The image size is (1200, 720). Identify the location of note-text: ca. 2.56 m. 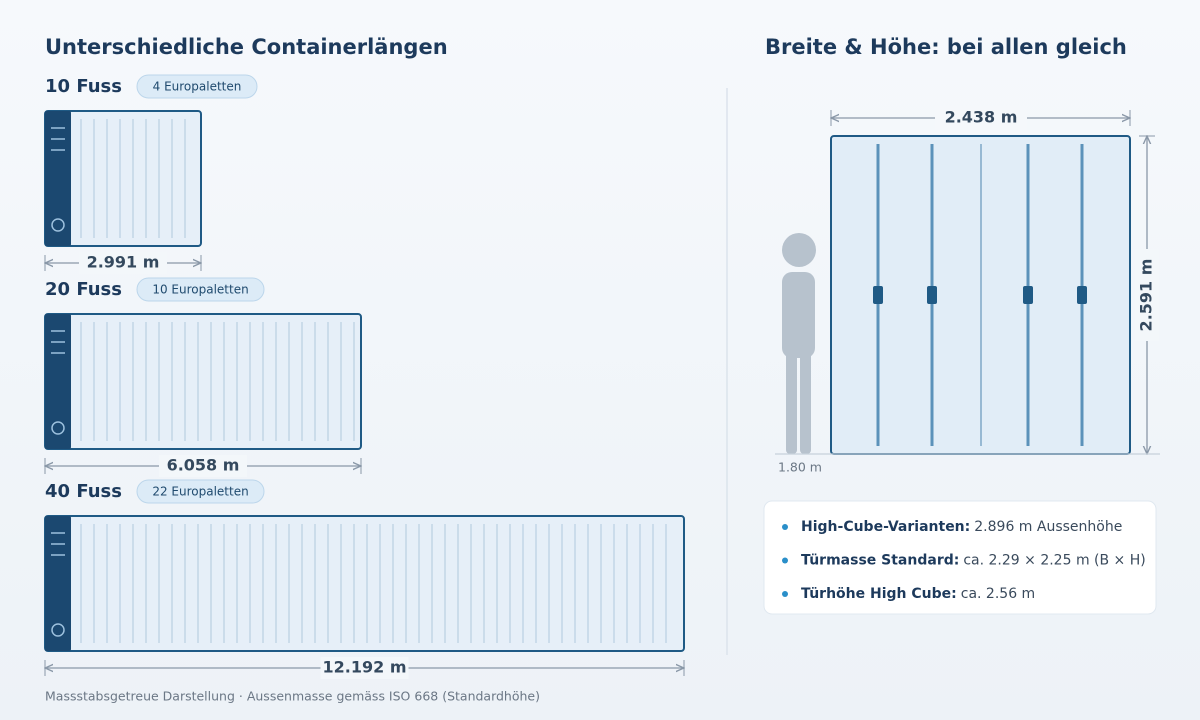
(998, 594).